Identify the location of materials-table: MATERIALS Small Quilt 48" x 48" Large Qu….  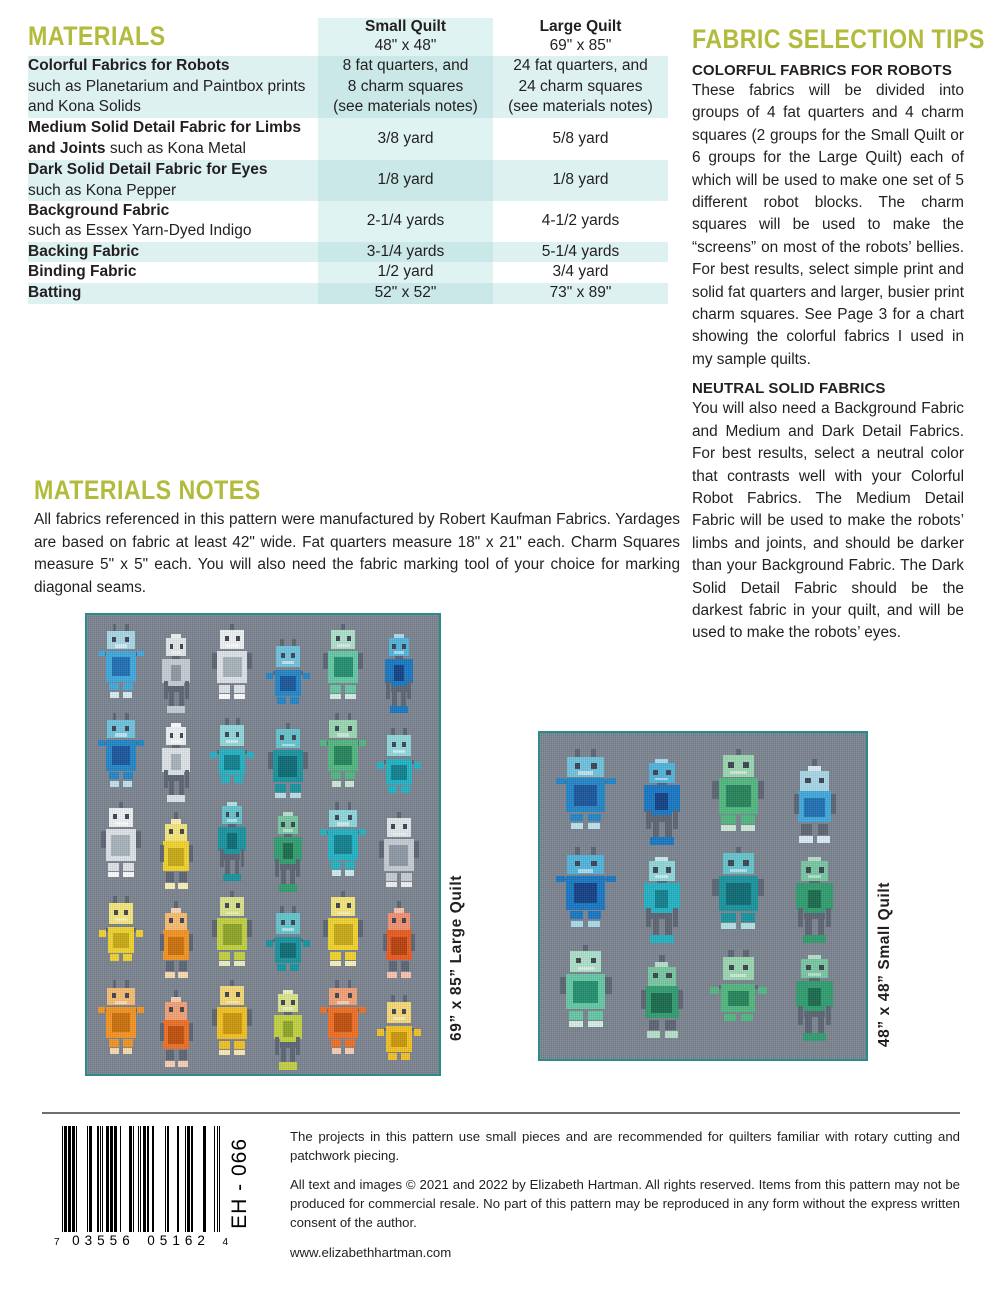
(348, 161).